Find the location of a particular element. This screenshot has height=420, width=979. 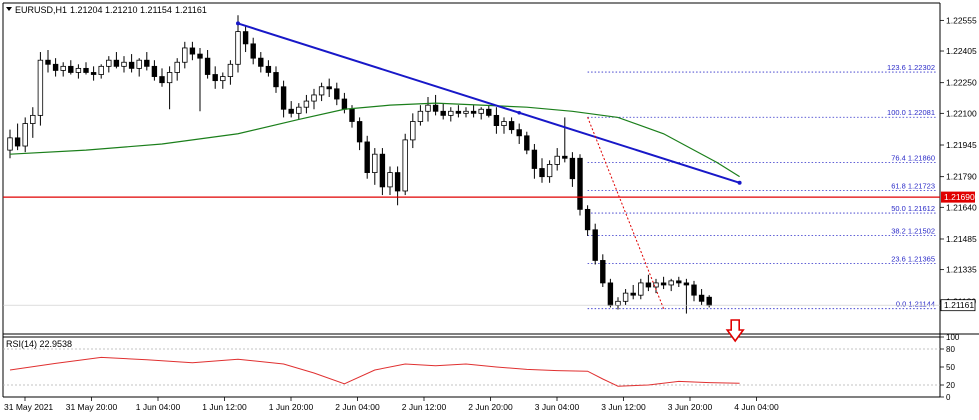

fib-level-label: 61.8 1.21723 is located at coordinates (913, 185).